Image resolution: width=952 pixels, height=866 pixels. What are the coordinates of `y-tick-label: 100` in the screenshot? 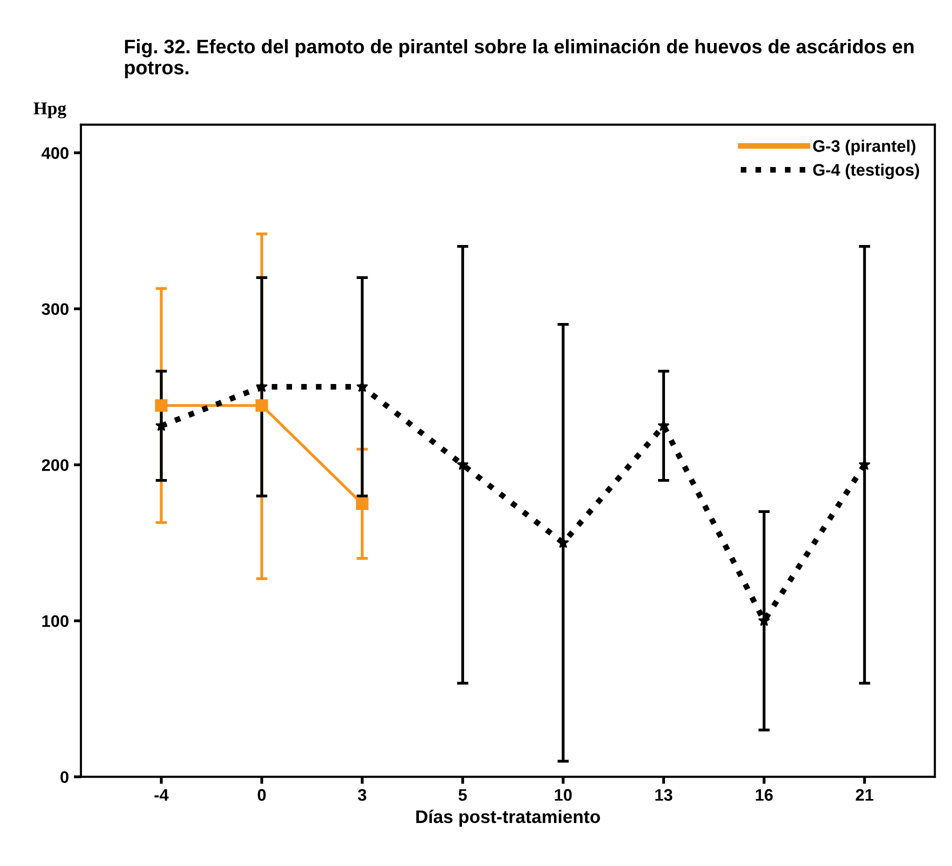 It's located at (55, 621).